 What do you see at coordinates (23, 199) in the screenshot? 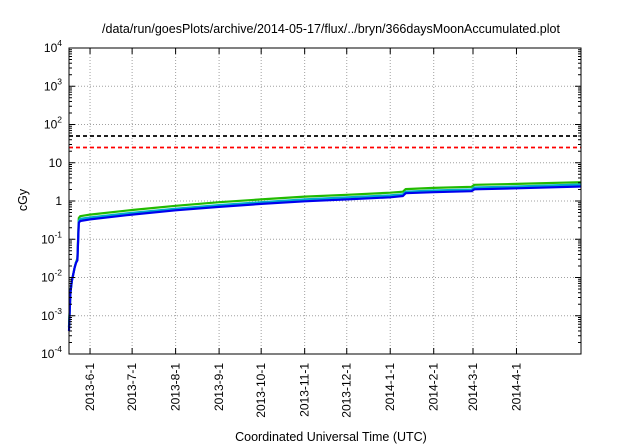
I see `y-axis-label: cGy` at bounding box center [23, 199].